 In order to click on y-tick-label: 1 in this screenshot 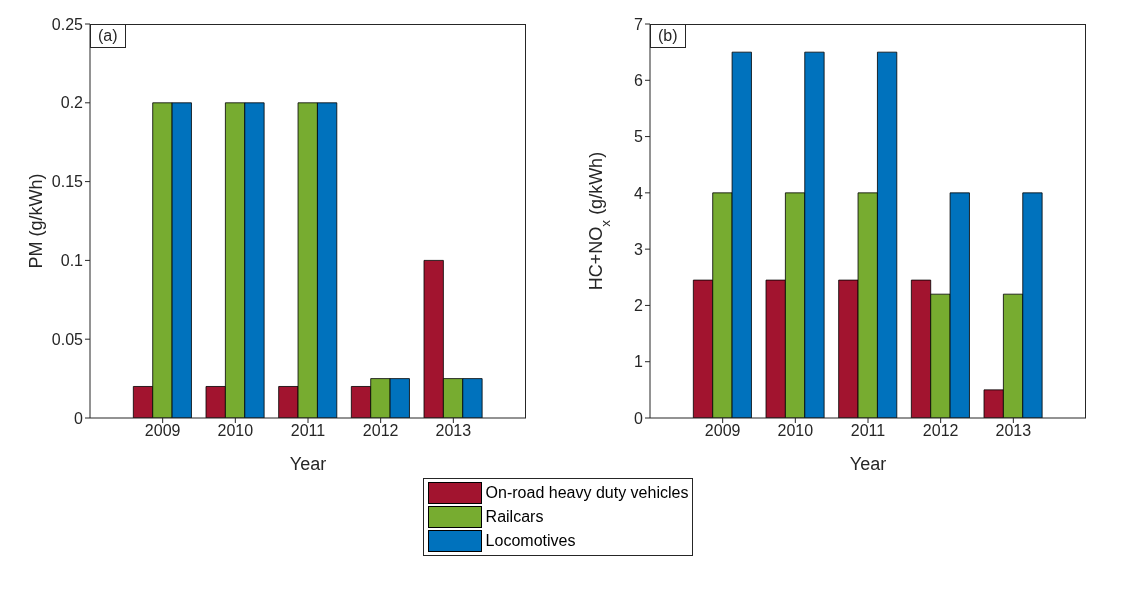, I will do `click(639, 362)`.